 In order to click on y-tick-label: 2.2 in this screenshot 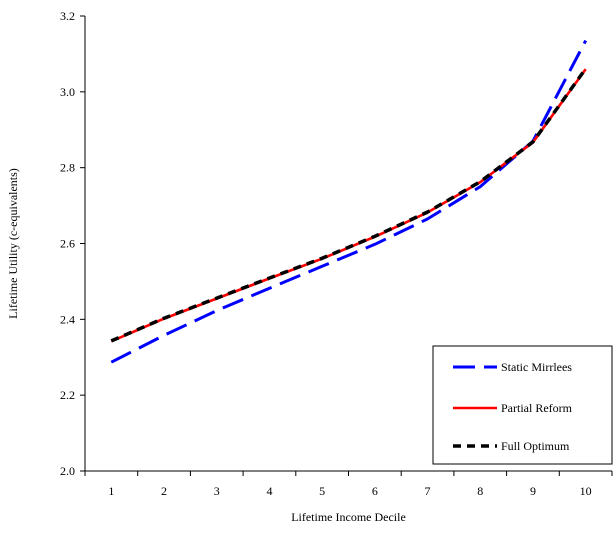, I will do `click(67, 395)`.